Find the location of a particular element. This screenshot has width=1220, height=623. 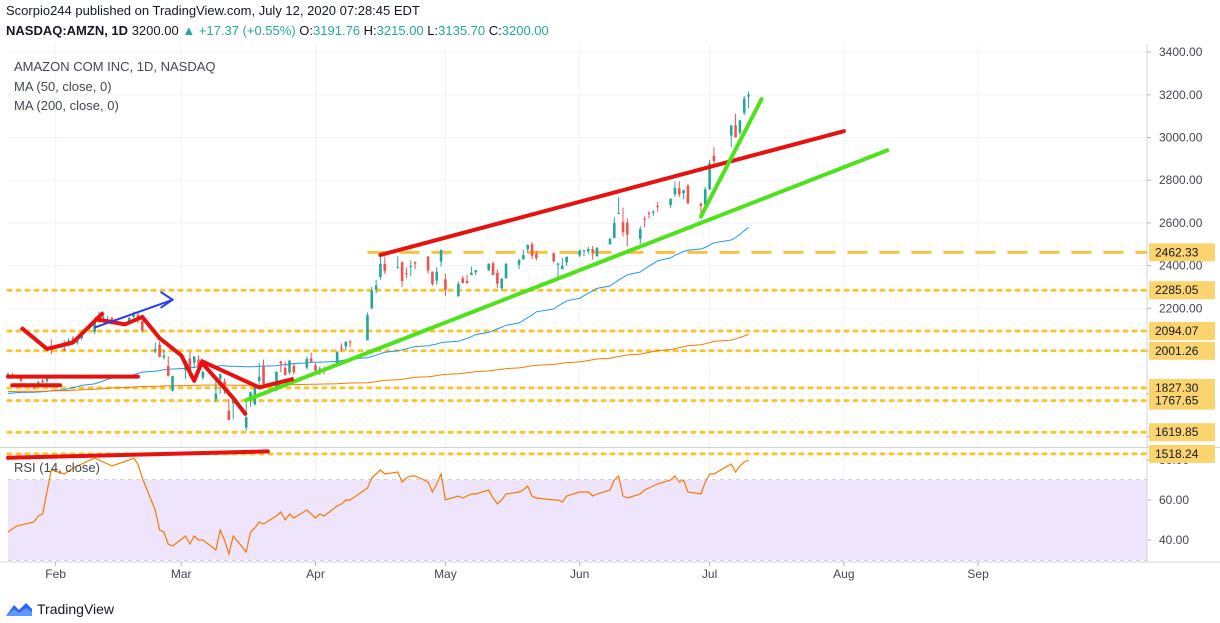

ma200-line is located at coordinates (378, 363).